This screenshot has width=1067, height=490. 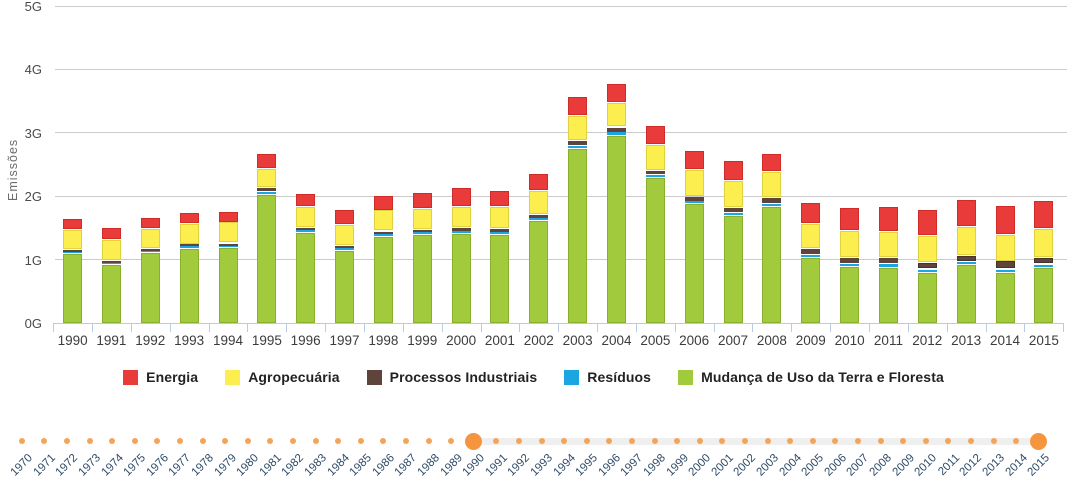 What do you see at coordinates (160, 377) in the screenshot?
I see `legend-item-energia: Energia` at bounding box center [160, 377].